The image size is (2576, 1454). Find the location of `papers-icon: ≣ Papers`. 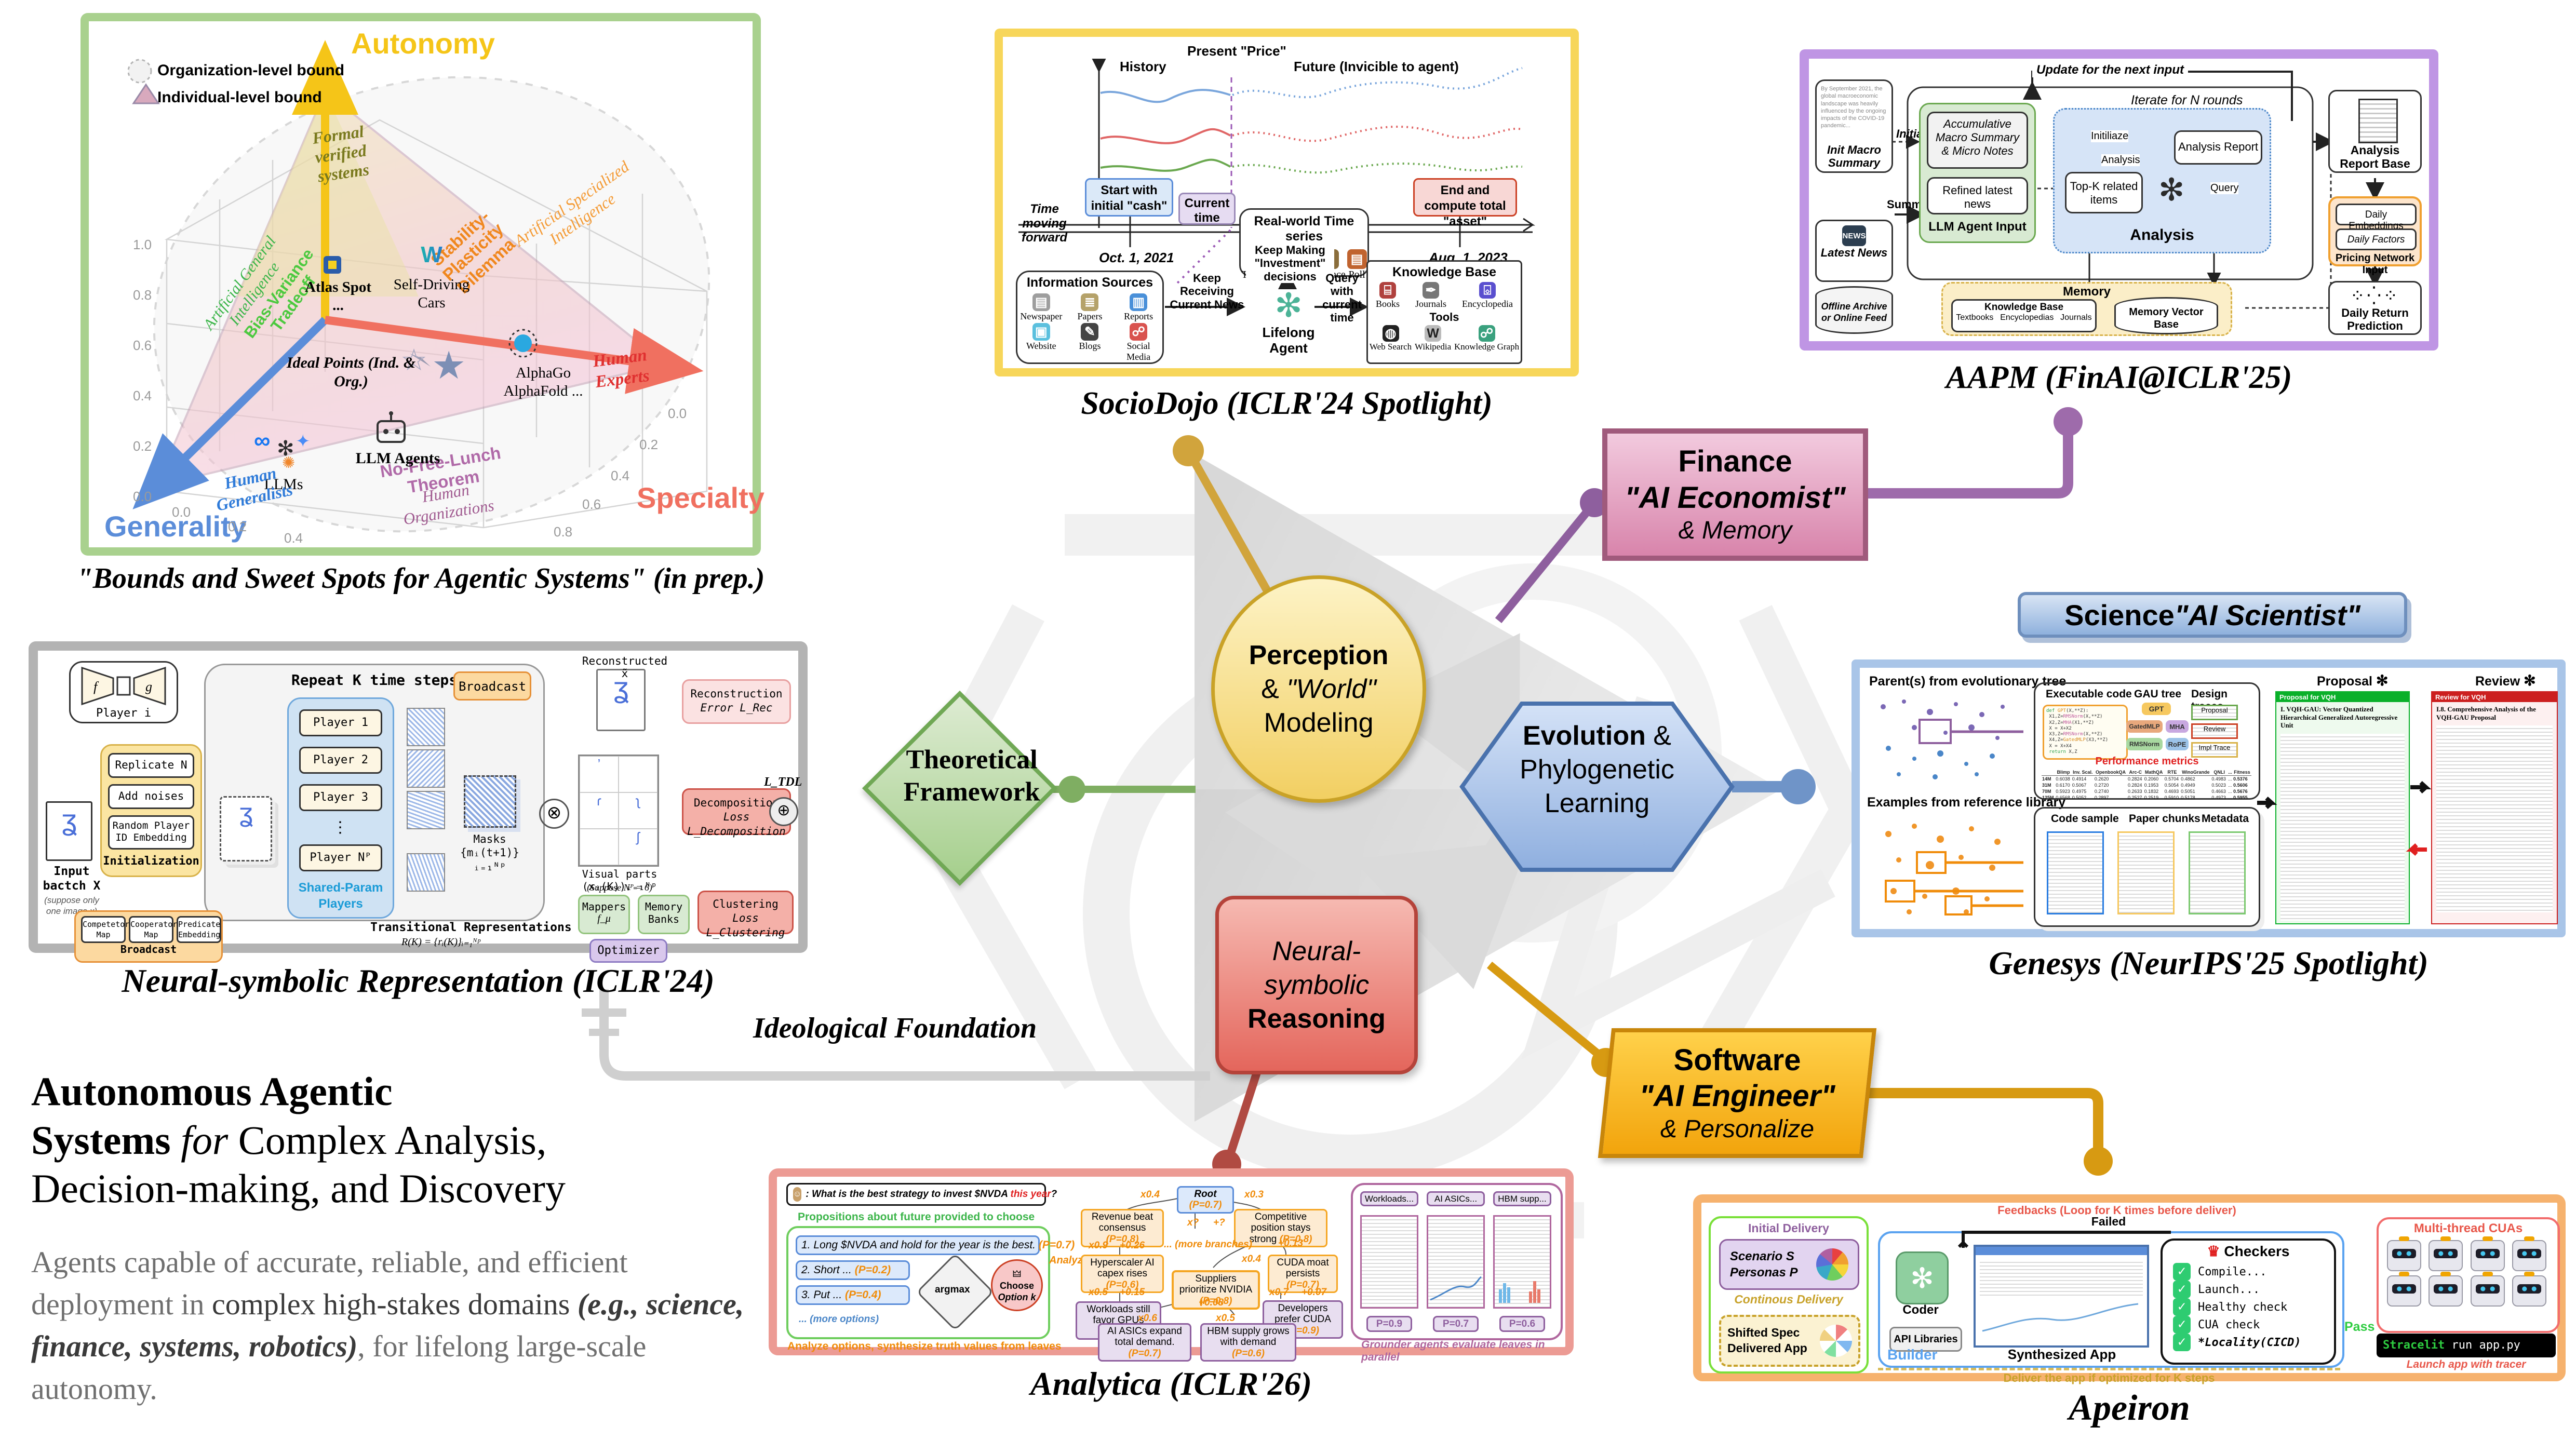

papers-icon: ≣ Papers is located at coordinates (1090, 307).